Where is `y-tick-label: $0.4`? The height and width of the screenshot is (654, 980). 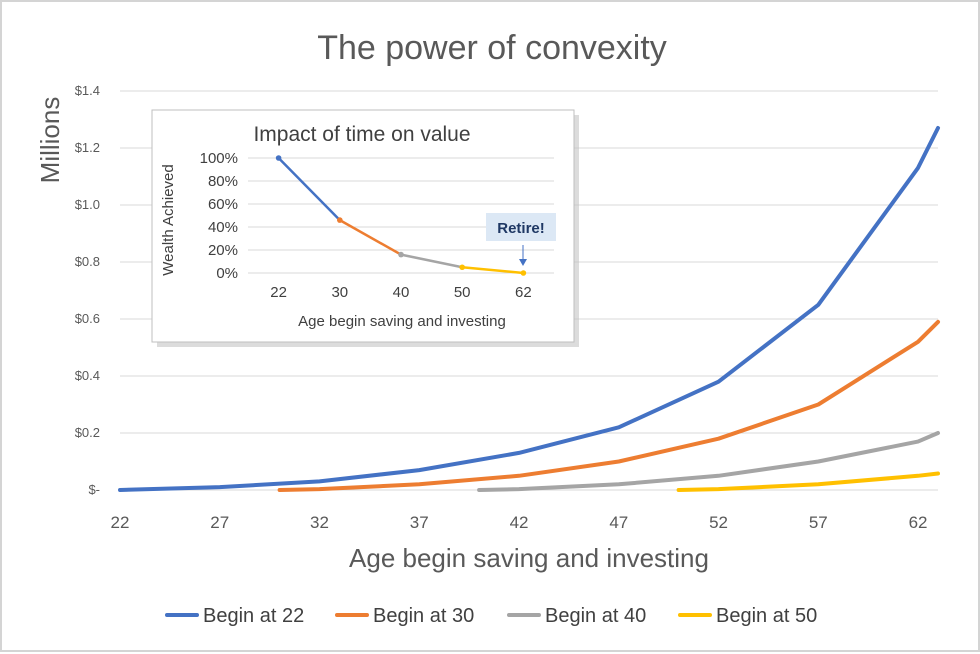 y-tick-label: $0.4 is located at coordinates (87, 375).